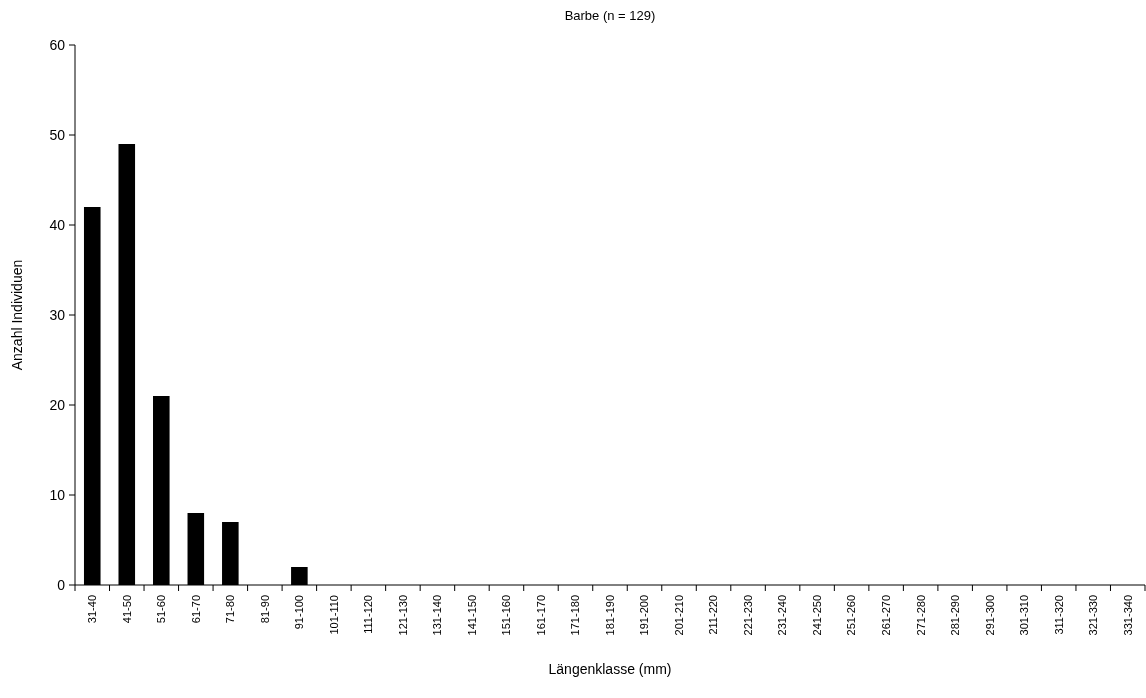  What do you see at coordinates (299, 612) in the screenshot?
I see `x-tick-label: 91-100` at bounding box center [299, 612].